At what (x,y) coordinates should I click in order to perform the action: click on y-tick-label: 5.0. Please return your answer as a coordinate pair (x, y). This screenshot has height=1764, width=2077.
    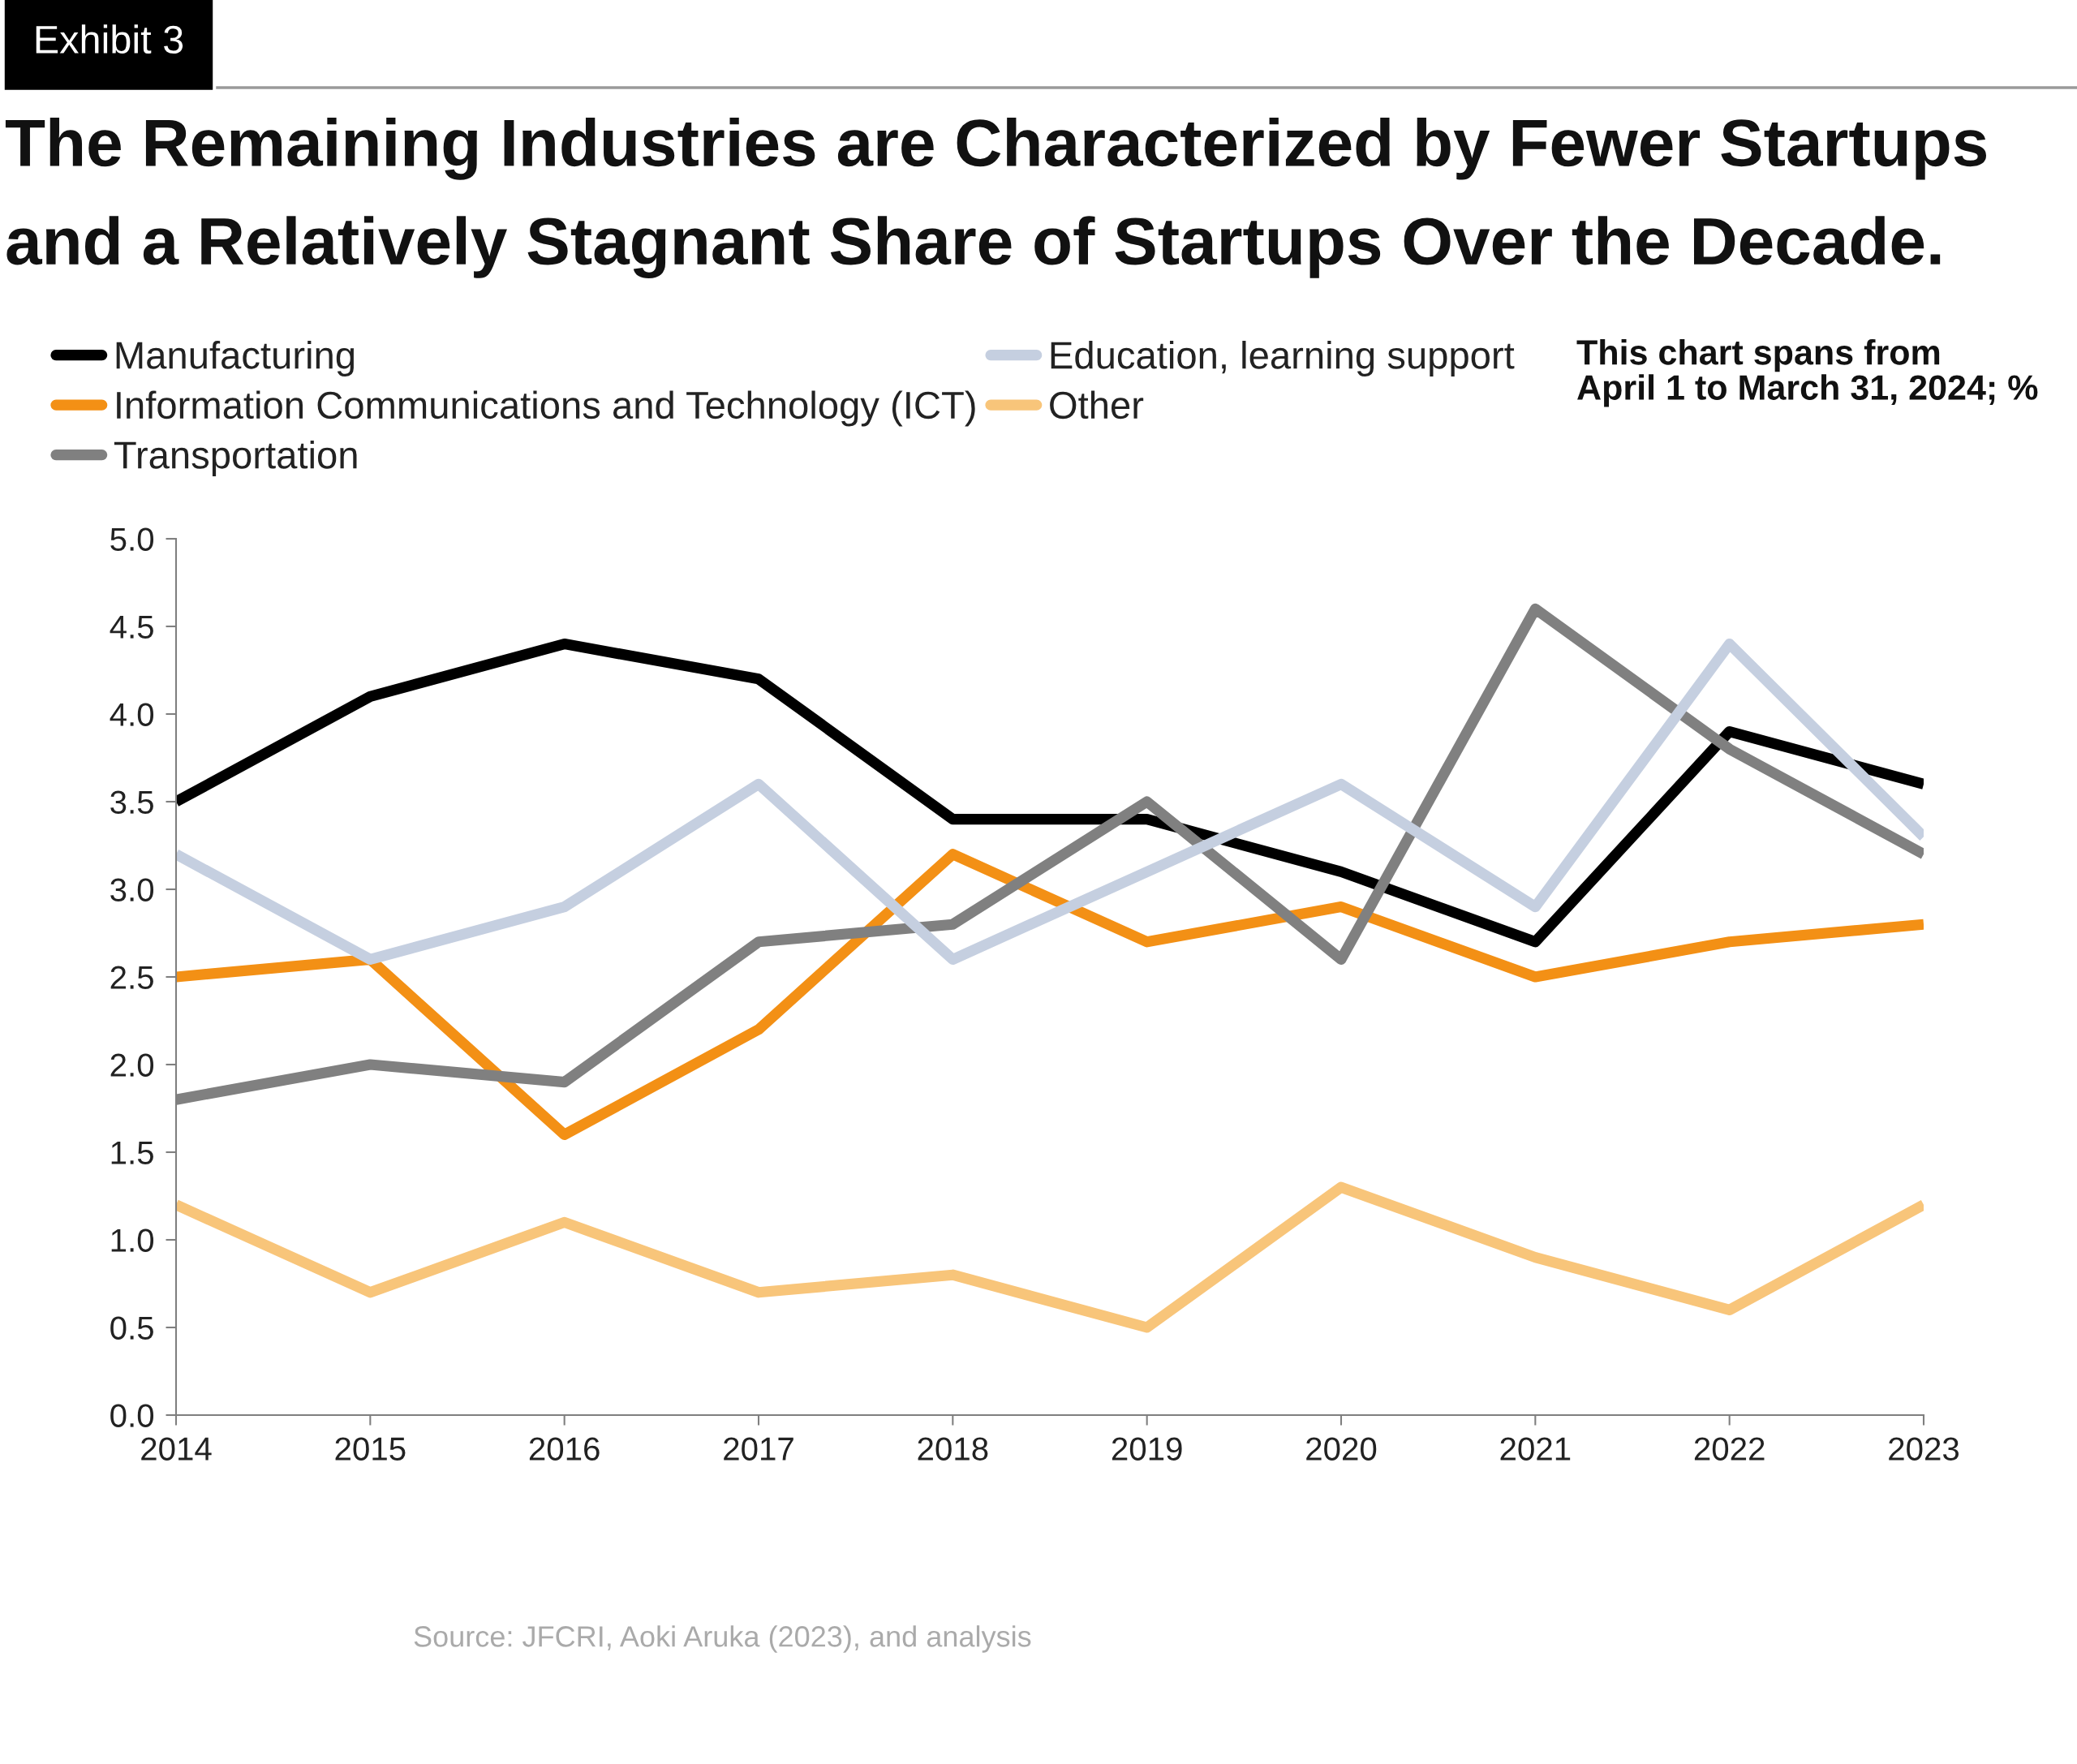
    Looking at the image, I should click on (132, 539).